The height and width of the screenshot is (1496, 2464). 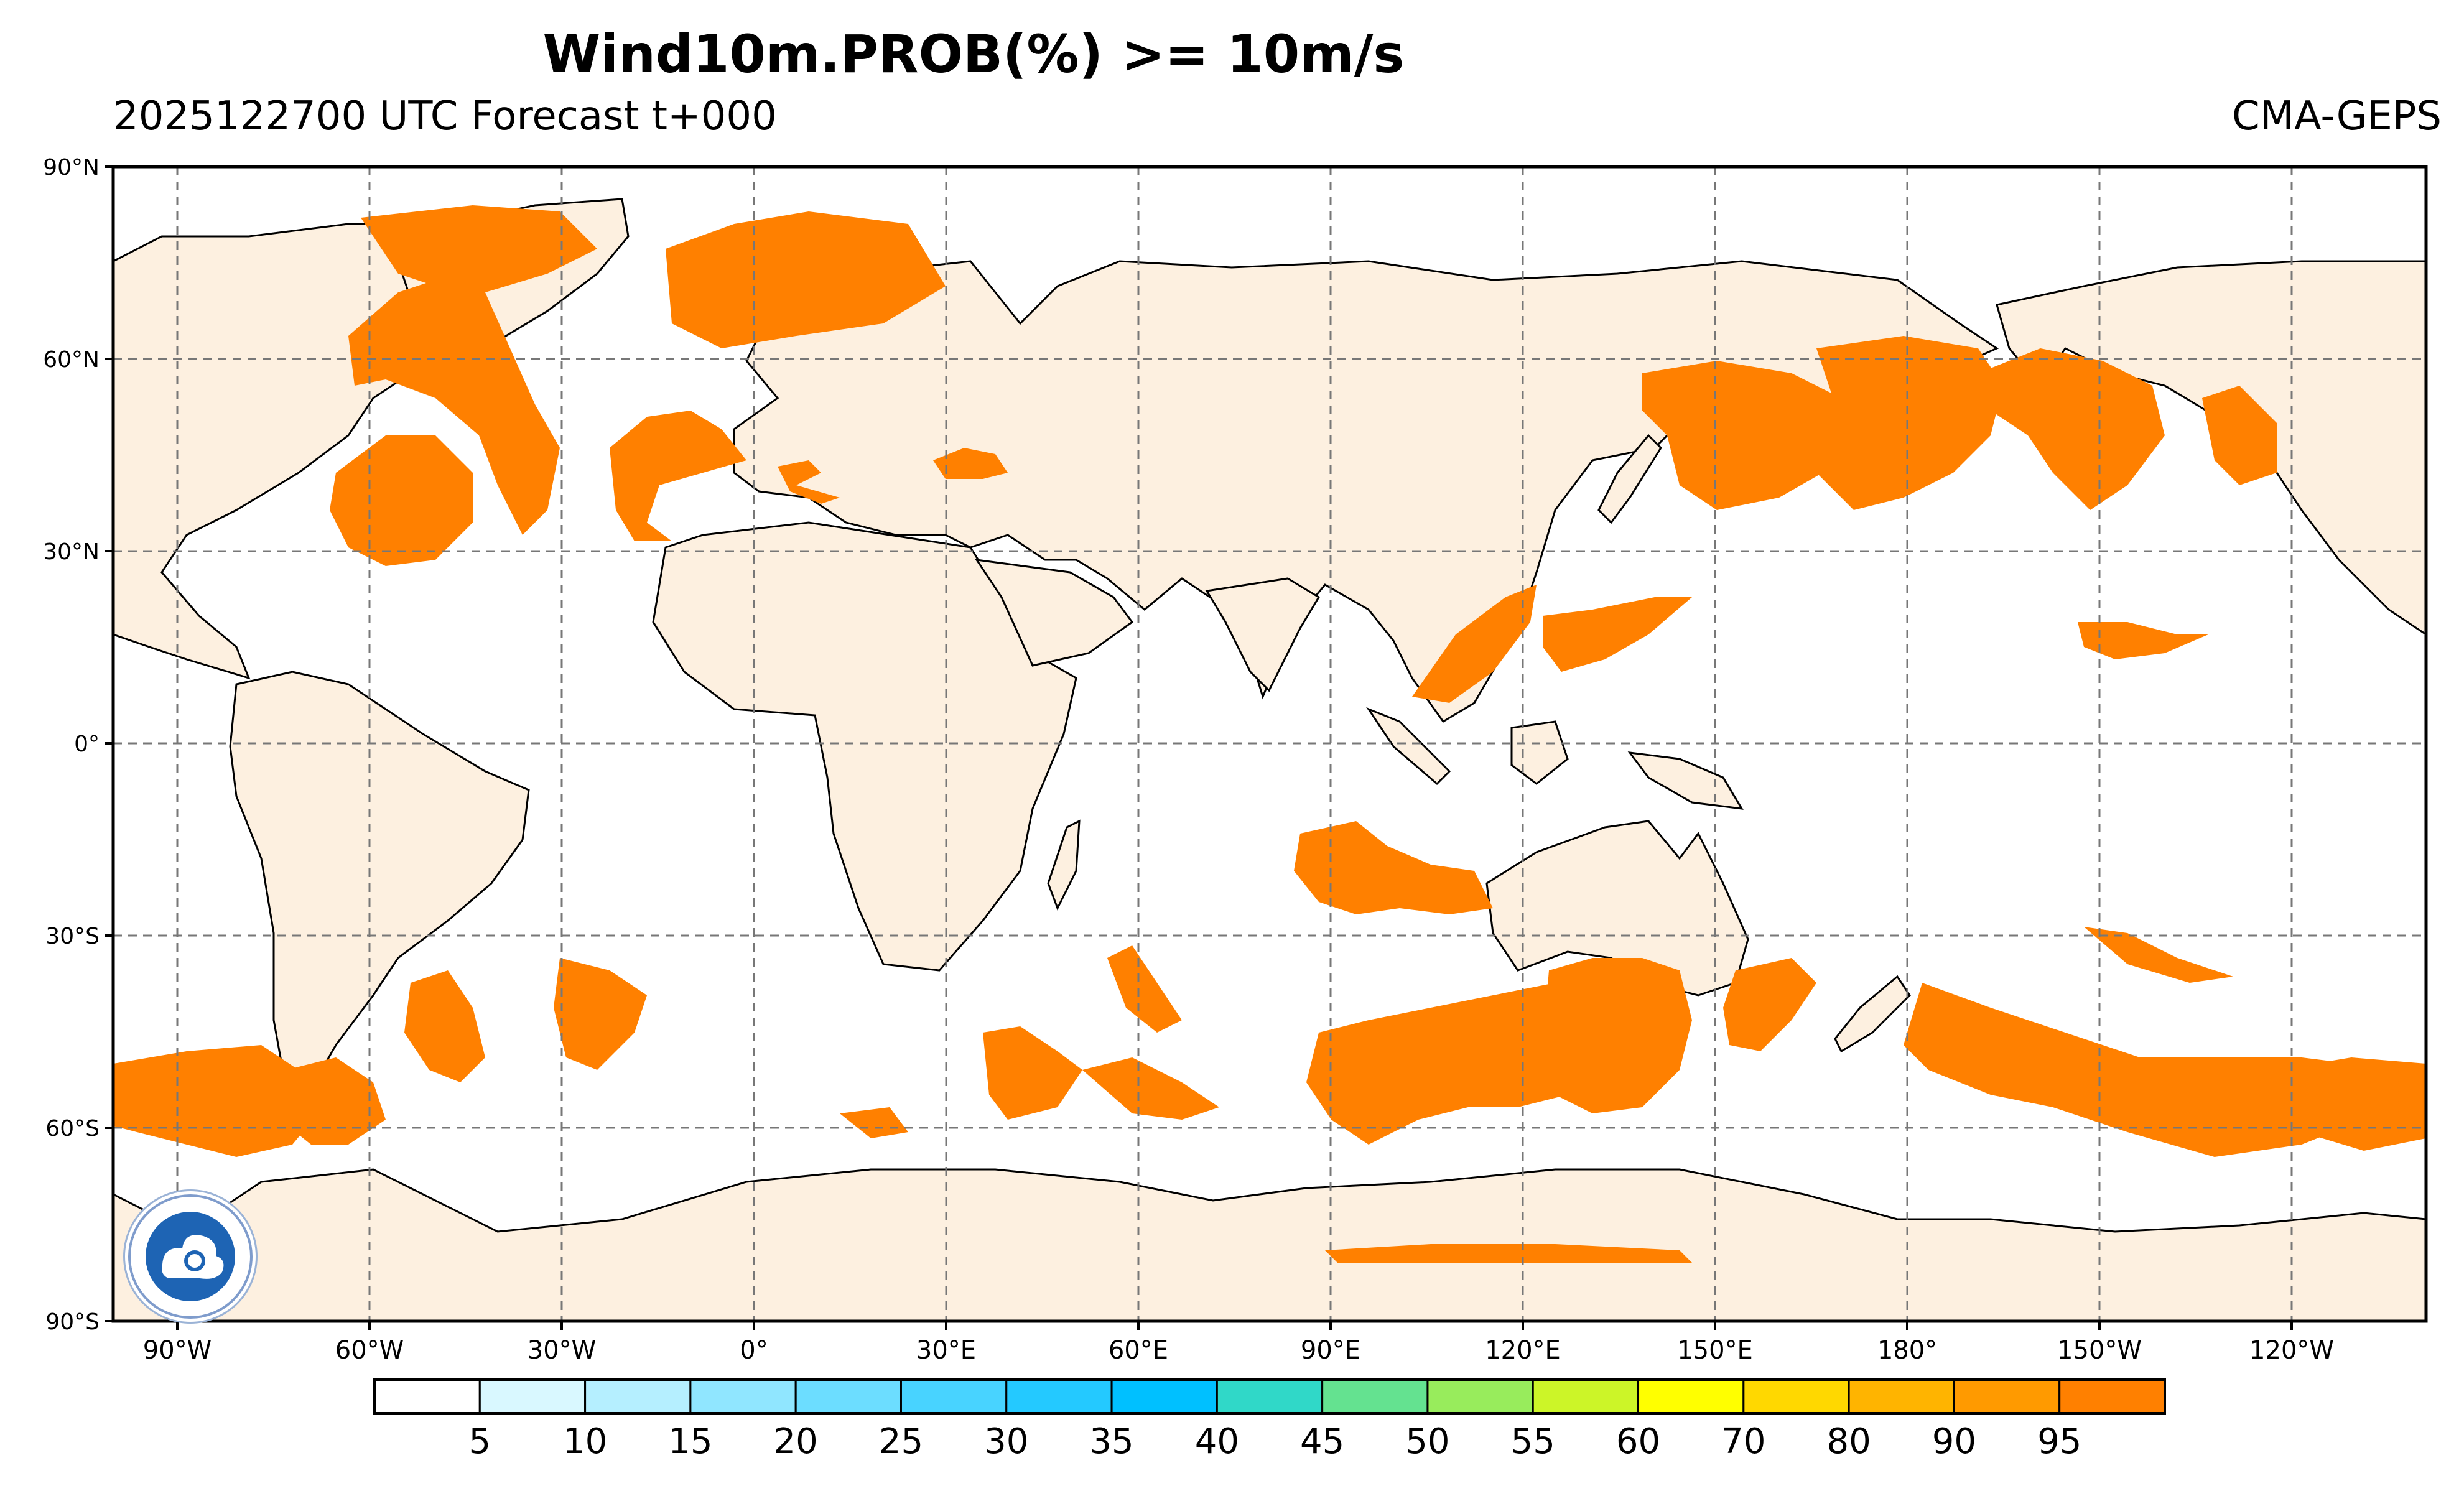 I want to click on land-south-america, so click(x=379, y=880).